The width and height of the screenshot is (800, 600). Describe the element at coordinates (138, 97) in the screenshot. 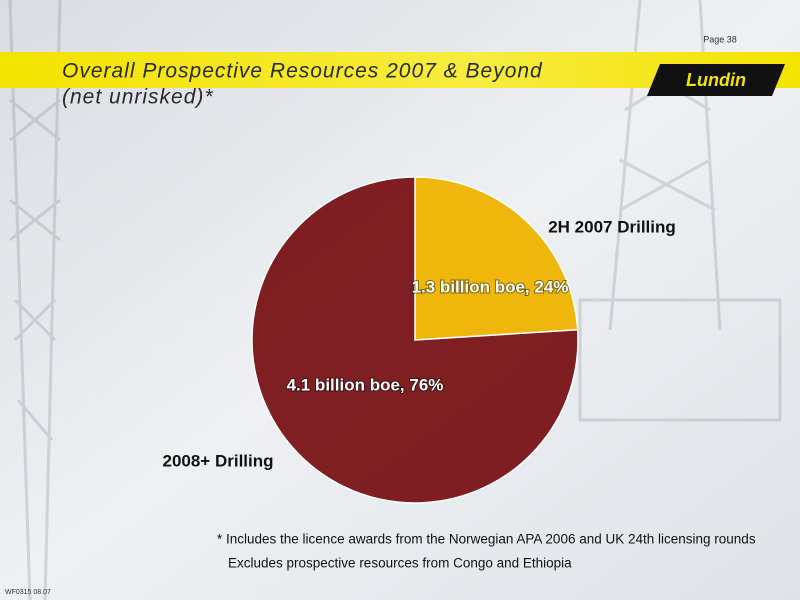

I see `chart-subtitle: (net unrisked)*` at that location.